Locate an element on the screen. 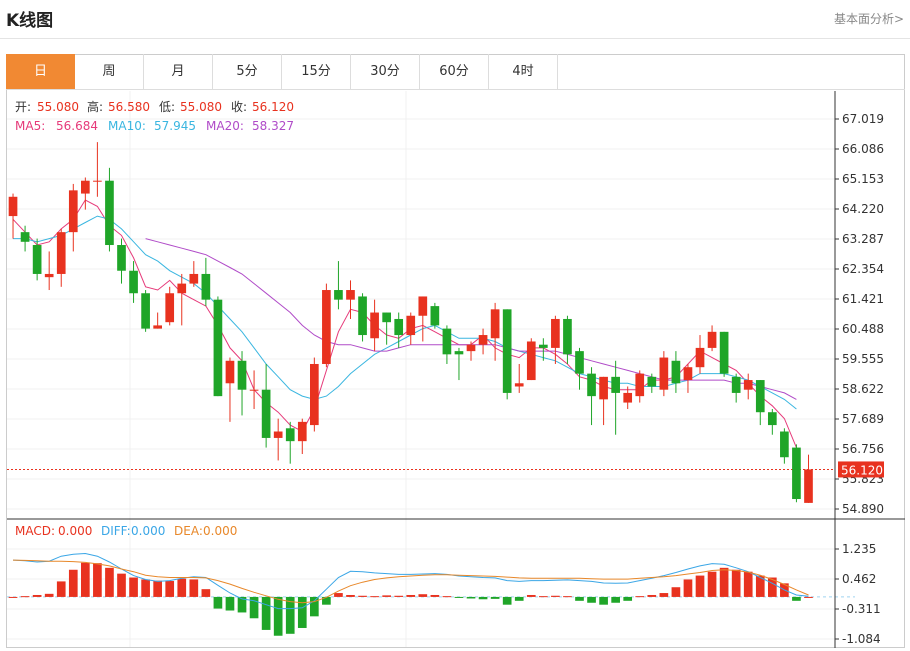 The width and height of the screenshot is (910, 651). last-price-label: 56.120 is located at coordinates (862, 470).